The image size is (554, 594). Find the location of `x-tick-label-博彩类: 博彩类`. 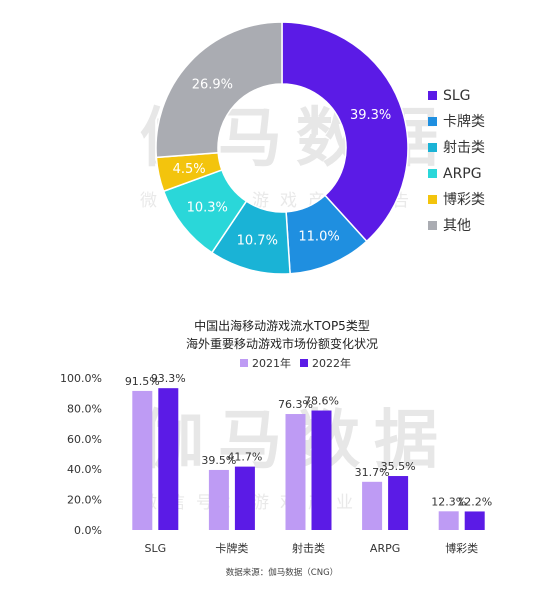

x-tick-label-博彩类: 博彩类 is located at coordinates (461, 548).